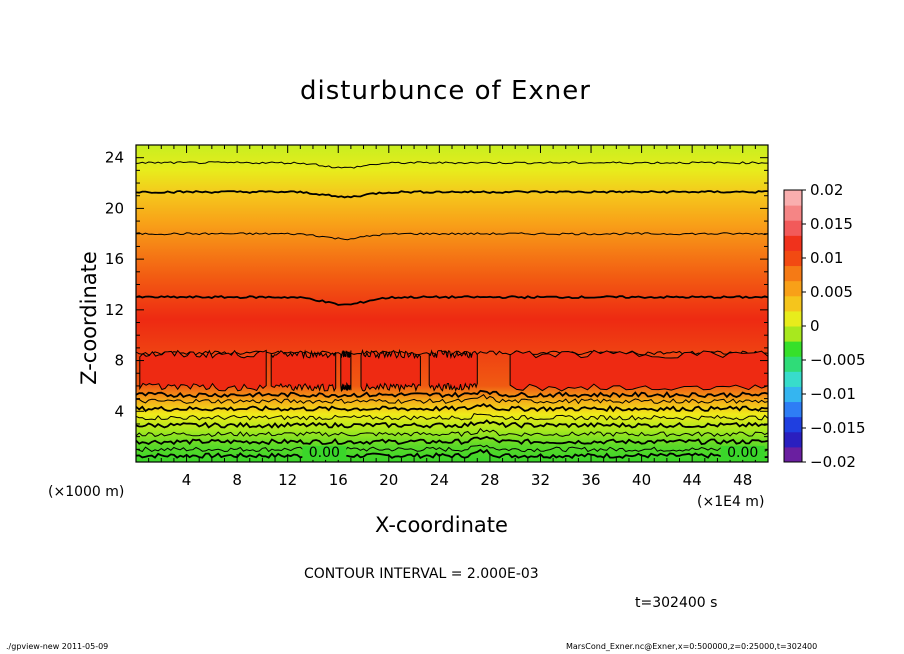 Image resolution: width=904 pixels, height=654 pixels. I want to click on contour-cells, so click(454, 370).